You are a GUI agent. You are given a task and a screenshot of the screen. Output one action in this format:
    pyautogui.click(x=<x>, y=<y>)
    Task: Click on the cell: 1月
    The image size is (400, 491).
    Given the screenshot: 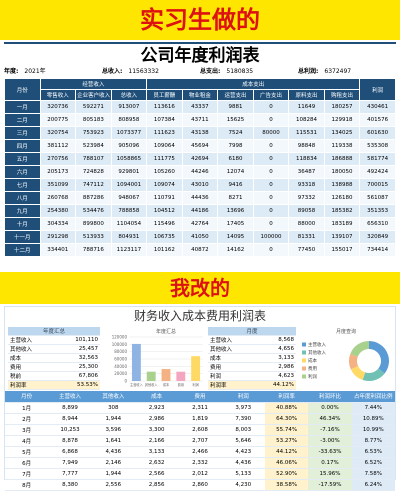 What is the action you would take?
    pyautogui.click(x=27, y=408)
    